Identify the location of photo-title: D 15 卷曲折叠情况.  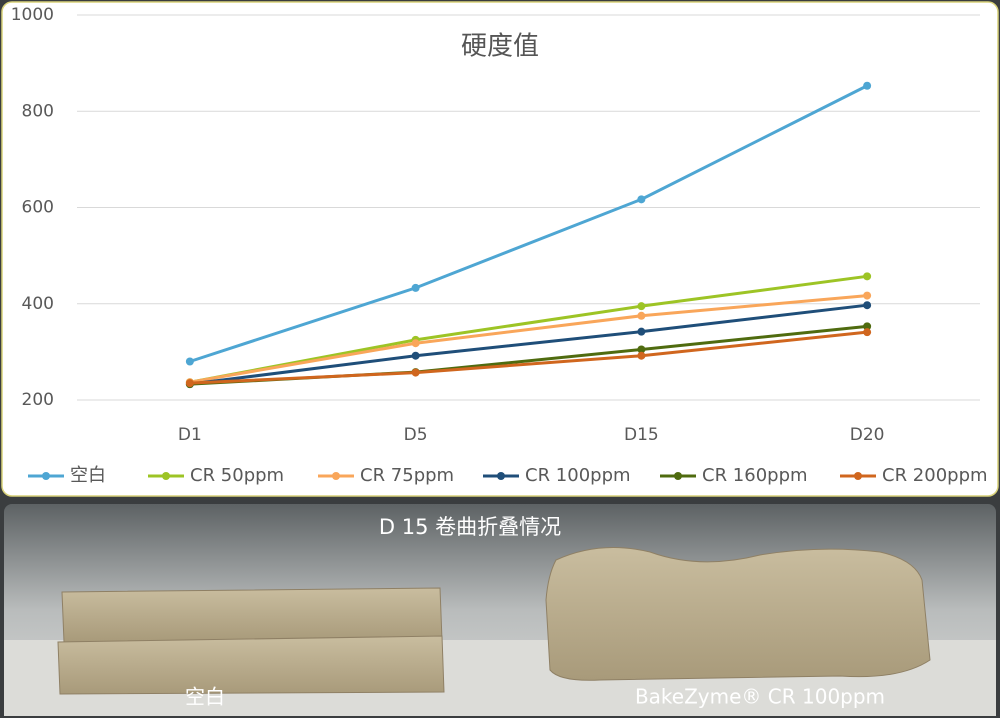
(470, 527).